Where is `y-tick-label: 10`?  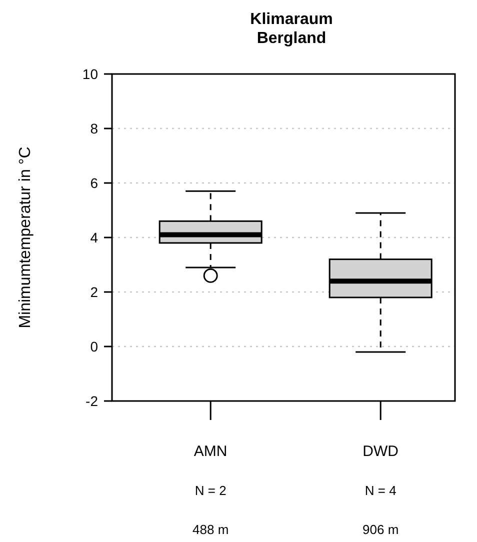
y-tick-label: 10 is located at coordinates (90, 74).